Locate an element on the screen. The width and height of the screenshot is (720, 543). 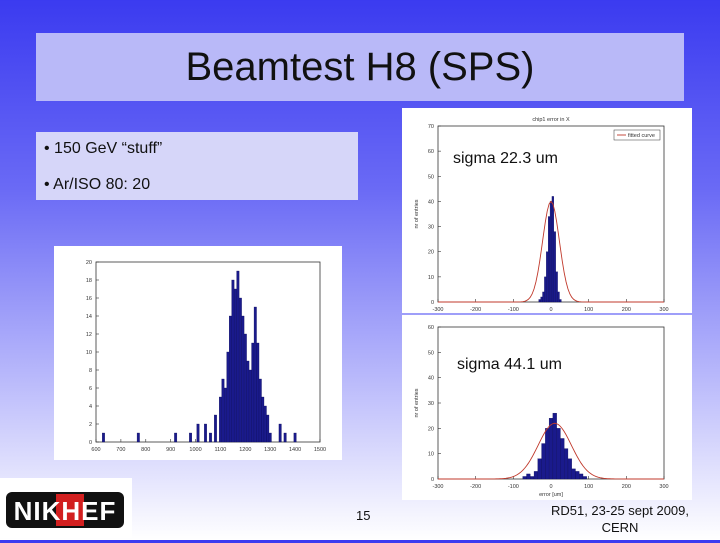
y-tick-label: 18 is located at coordinates (89, 281).